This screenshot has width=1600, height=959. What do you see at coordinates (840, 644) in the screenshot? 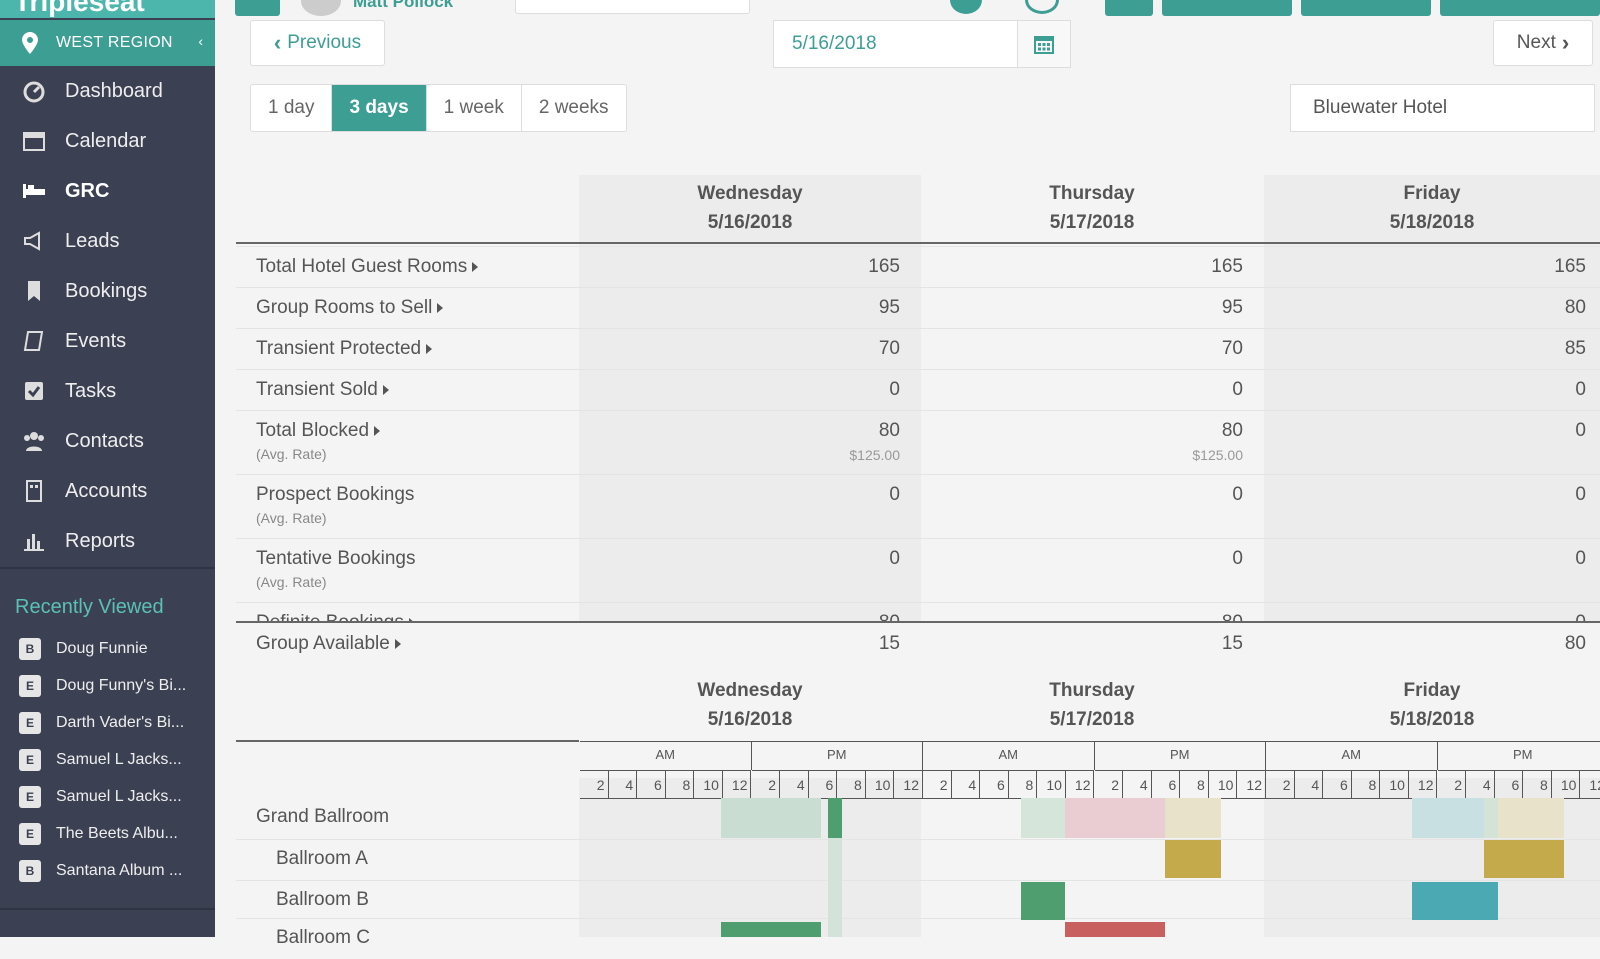
I see `cell-value: 15` at bounding box center [840, 644].